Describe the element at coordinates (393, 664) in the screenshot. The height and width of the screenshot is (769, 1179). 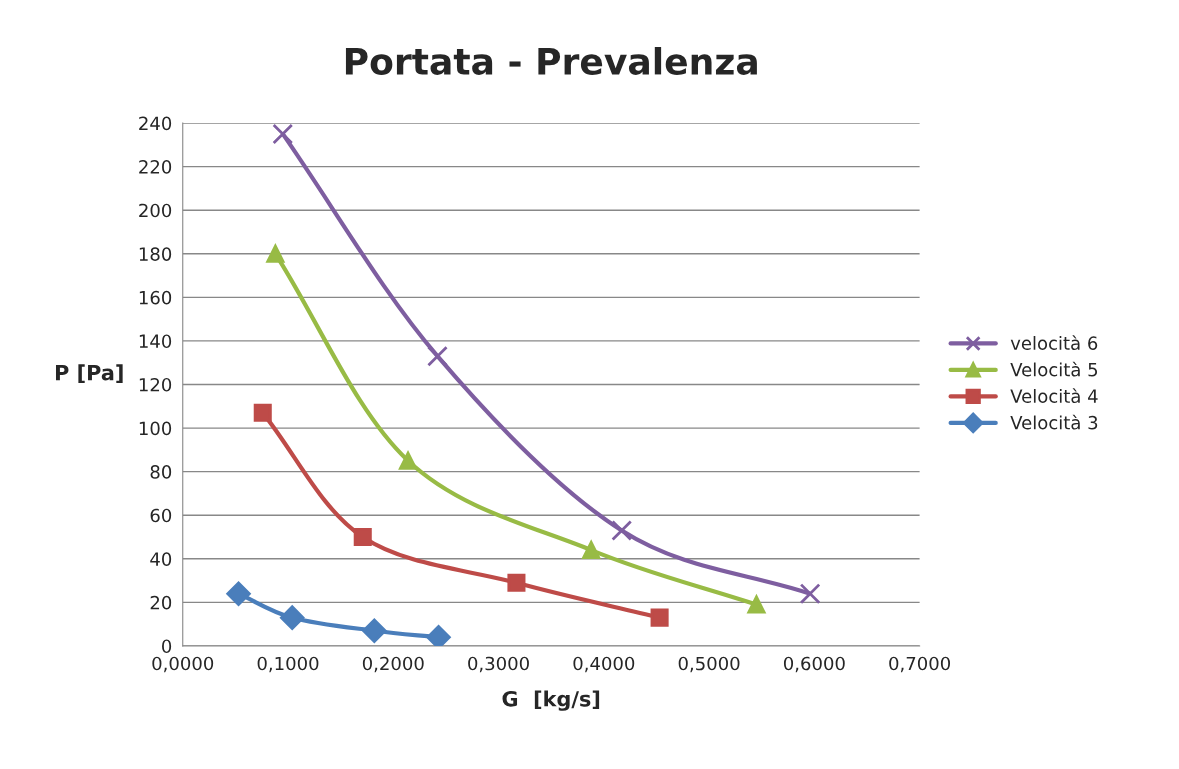
I see `x-tick-label: 0,2000` at that location.